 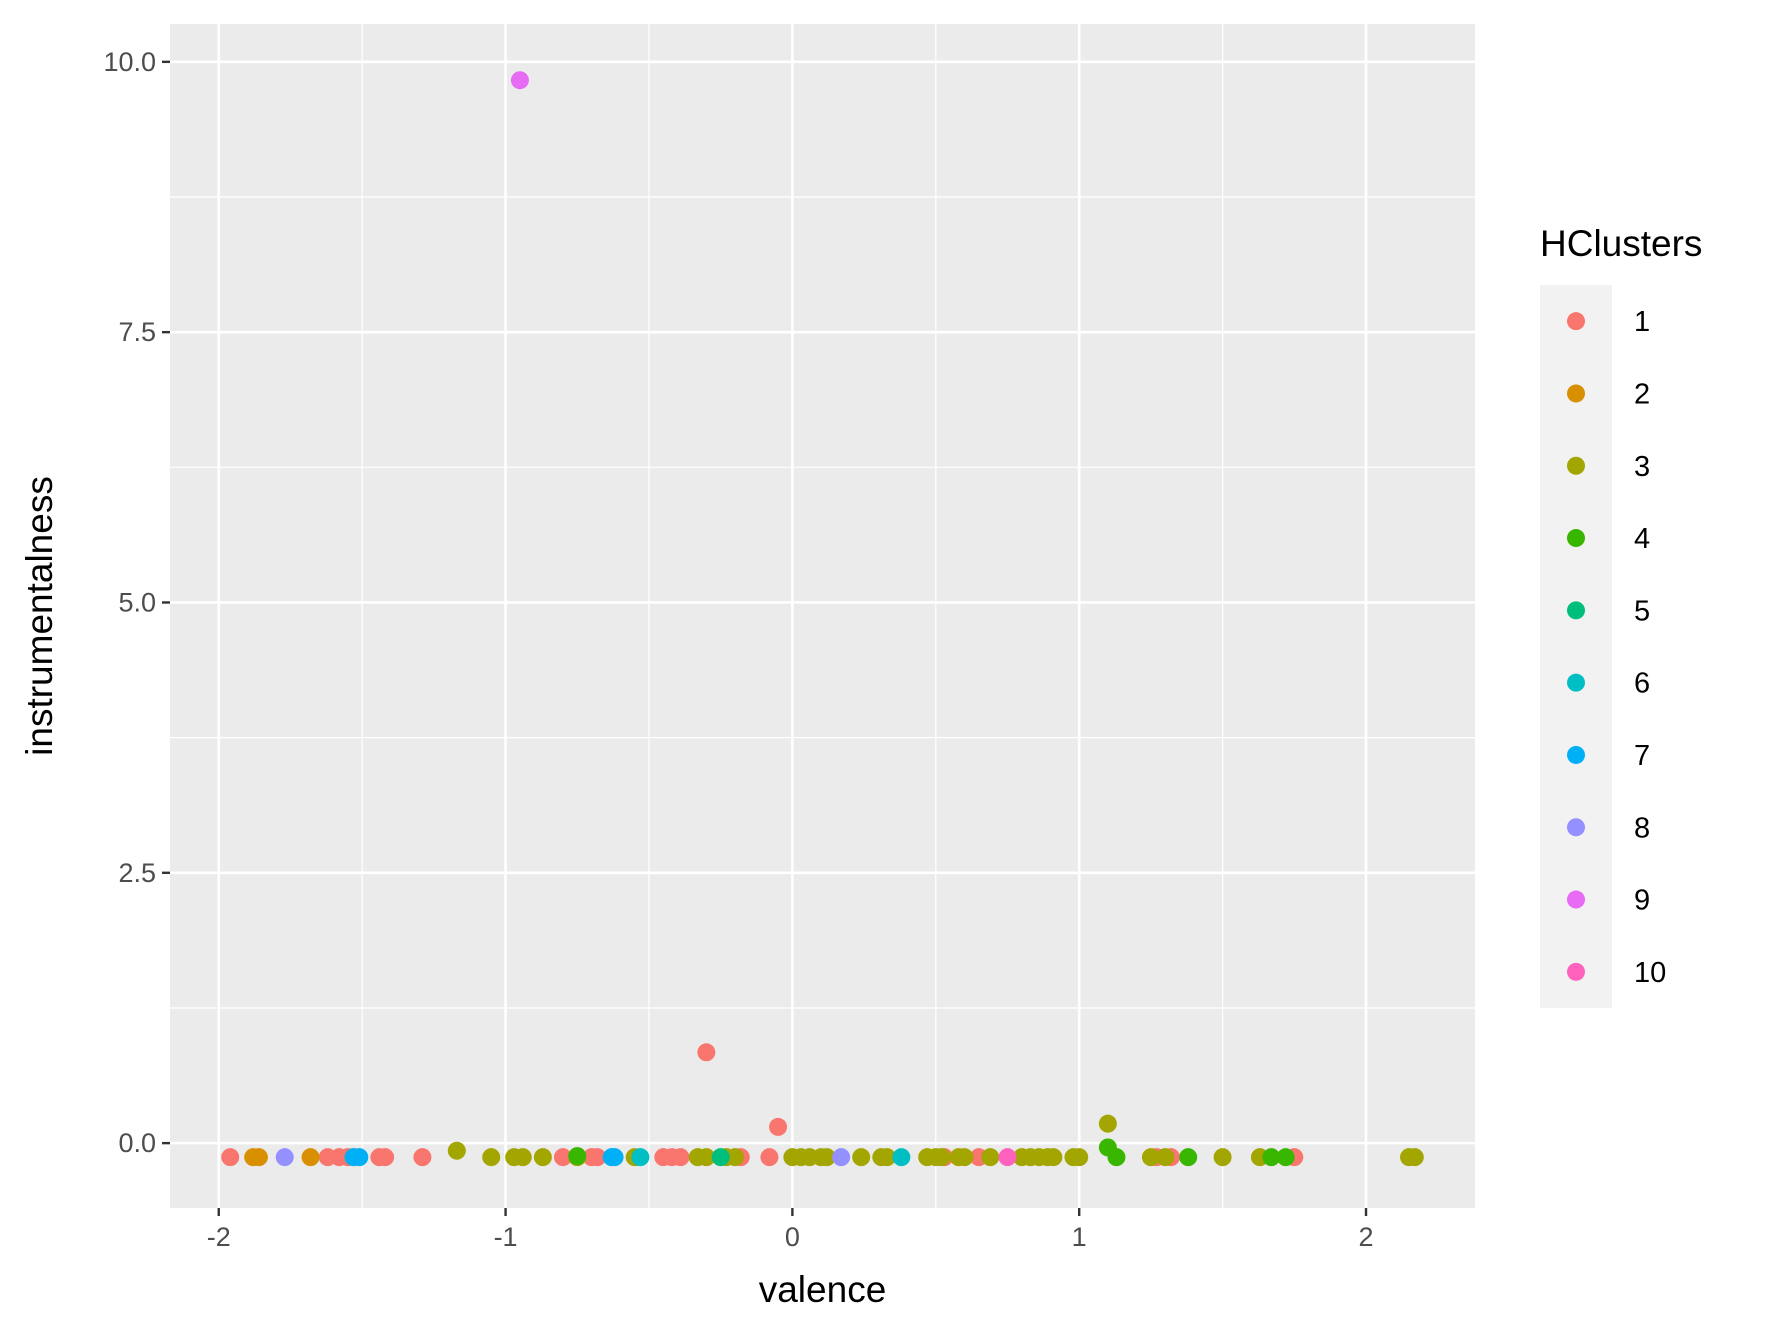 What do you see at coordinates (792, 1237) in the screenshot?
I see `x-tick-label: 0` at bounding box center [792, 1237].